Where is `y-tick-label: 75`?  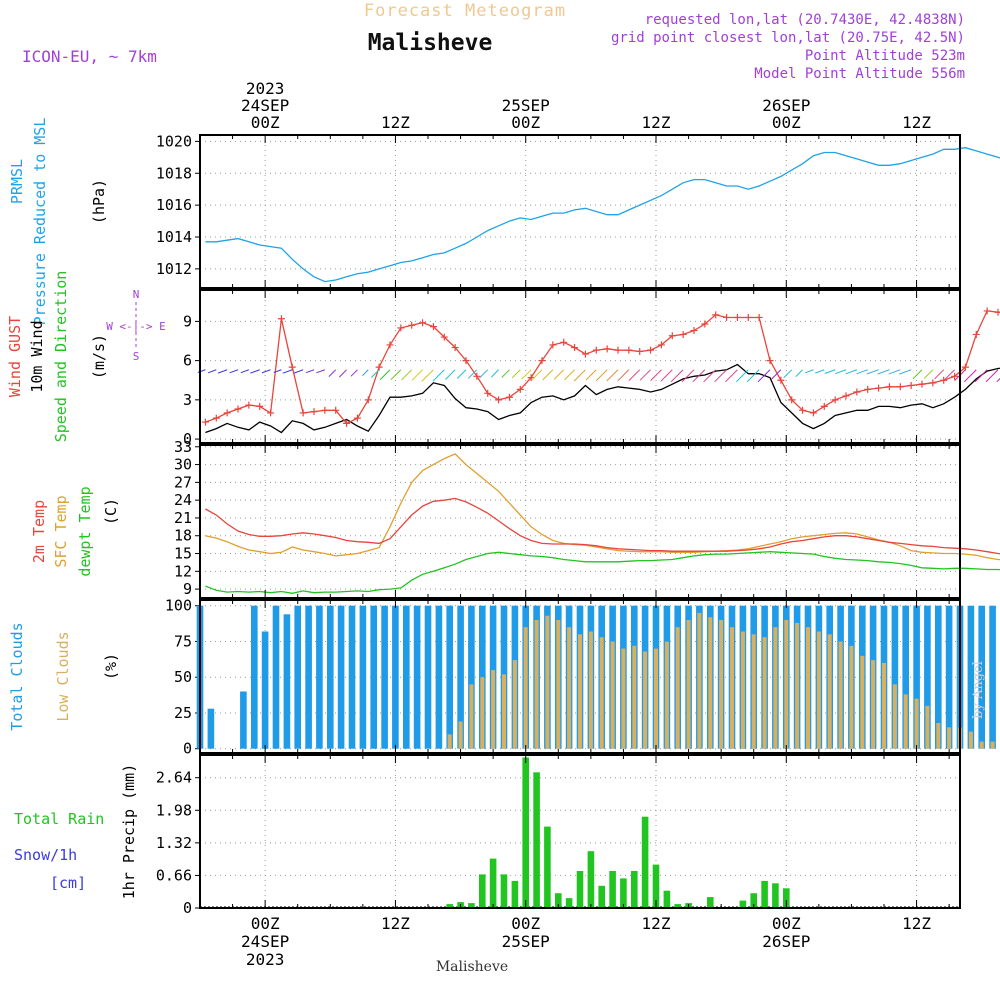
y-tick-label: 75 is located at coordinates (183, 641).